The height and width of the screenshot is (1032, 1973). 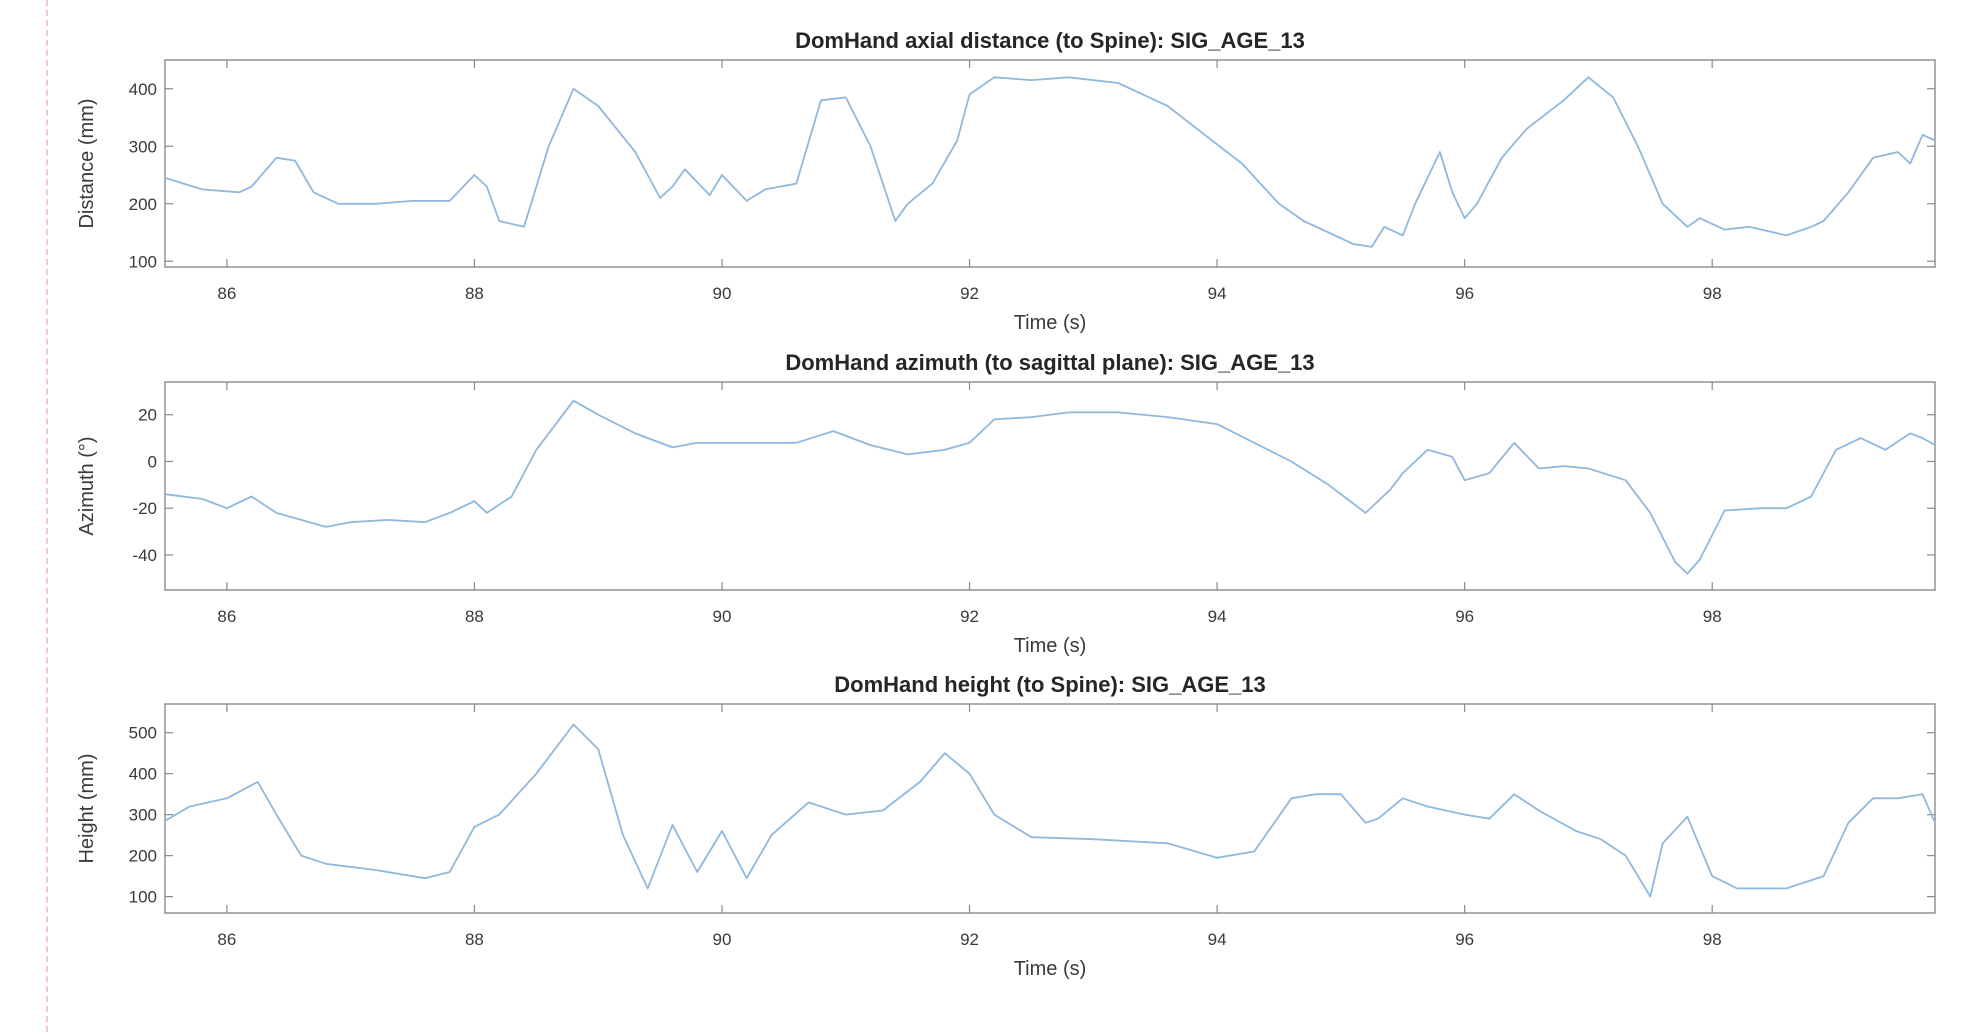 I want to click on series-line, so click(x=1050, y=162).